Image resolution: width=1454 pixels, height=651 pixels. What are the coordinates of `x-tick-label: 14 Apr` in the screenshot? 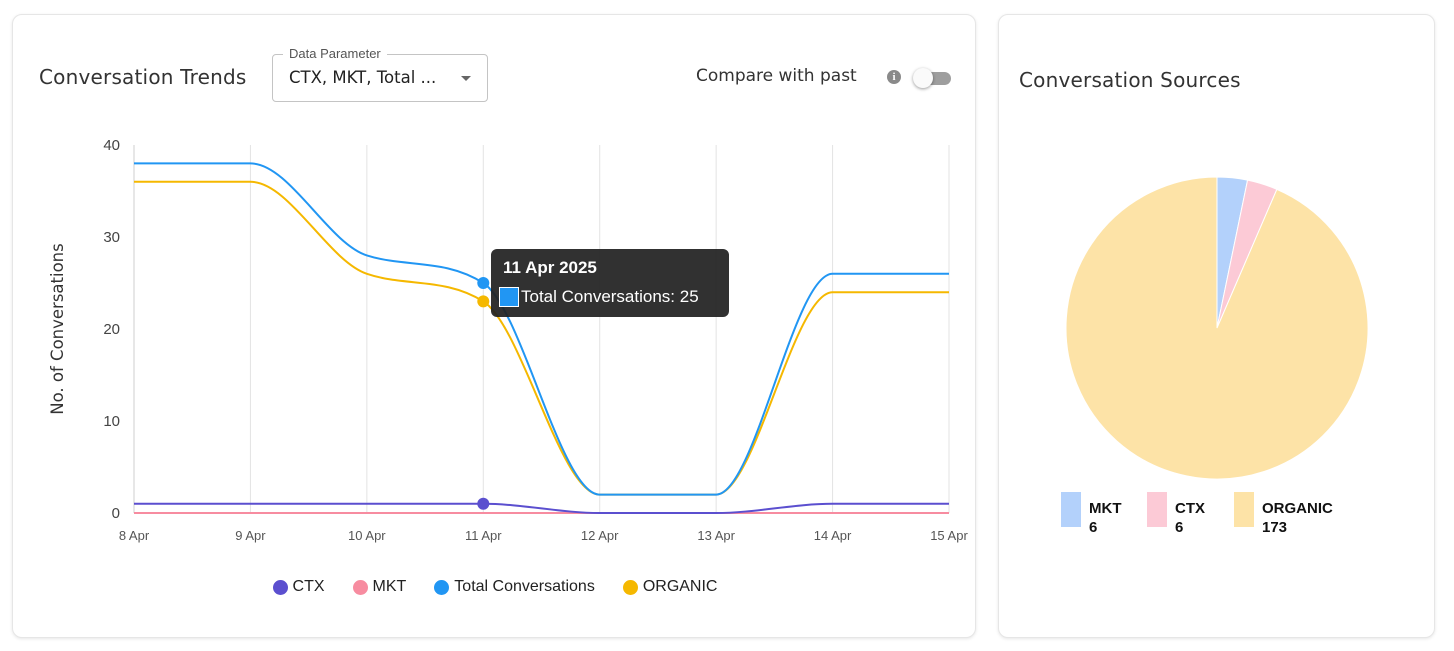 It's located at (833, 535).